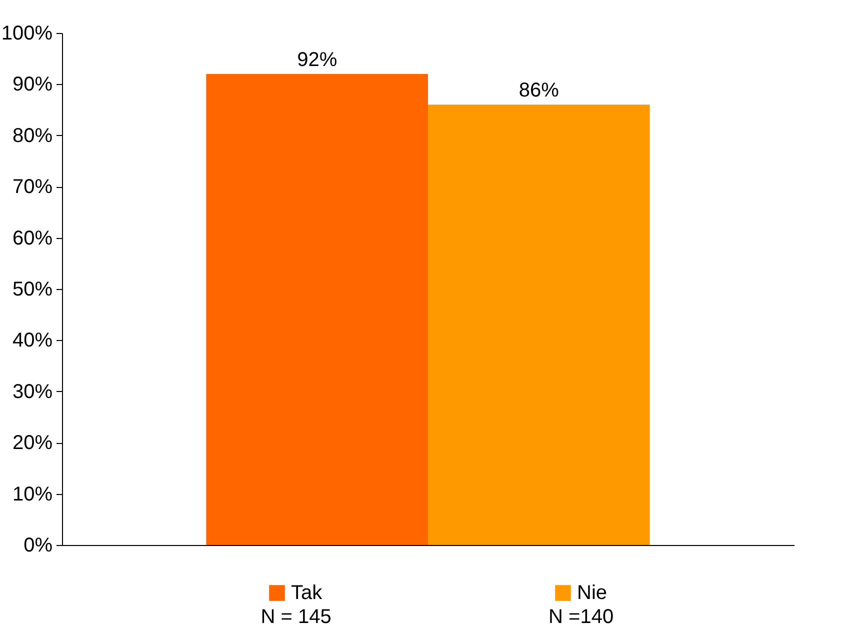 The image size is (858, 635). Describe the element at coordinates (32, 85) in the screenshot. I see `y-tick-label: 90%` at that location.